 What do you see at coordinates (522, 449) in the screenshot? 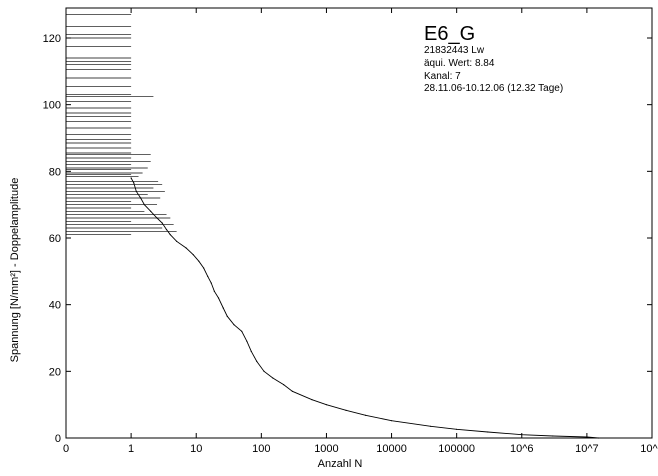
I see `x-tick-label: 10^6` at bounding box center [522, 449].